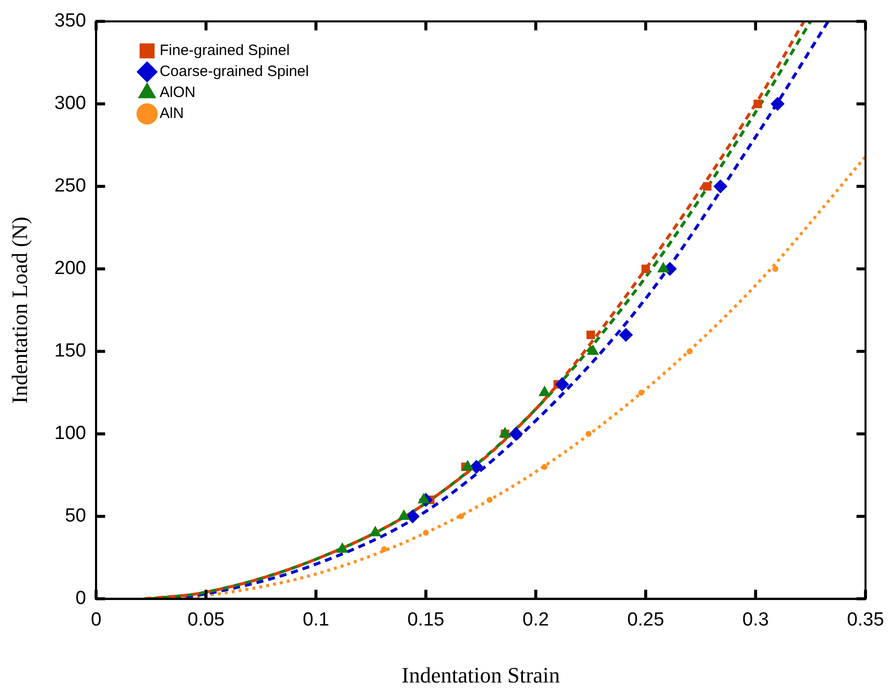  I want to click on x-tick-label: 0, so click(96, 619).